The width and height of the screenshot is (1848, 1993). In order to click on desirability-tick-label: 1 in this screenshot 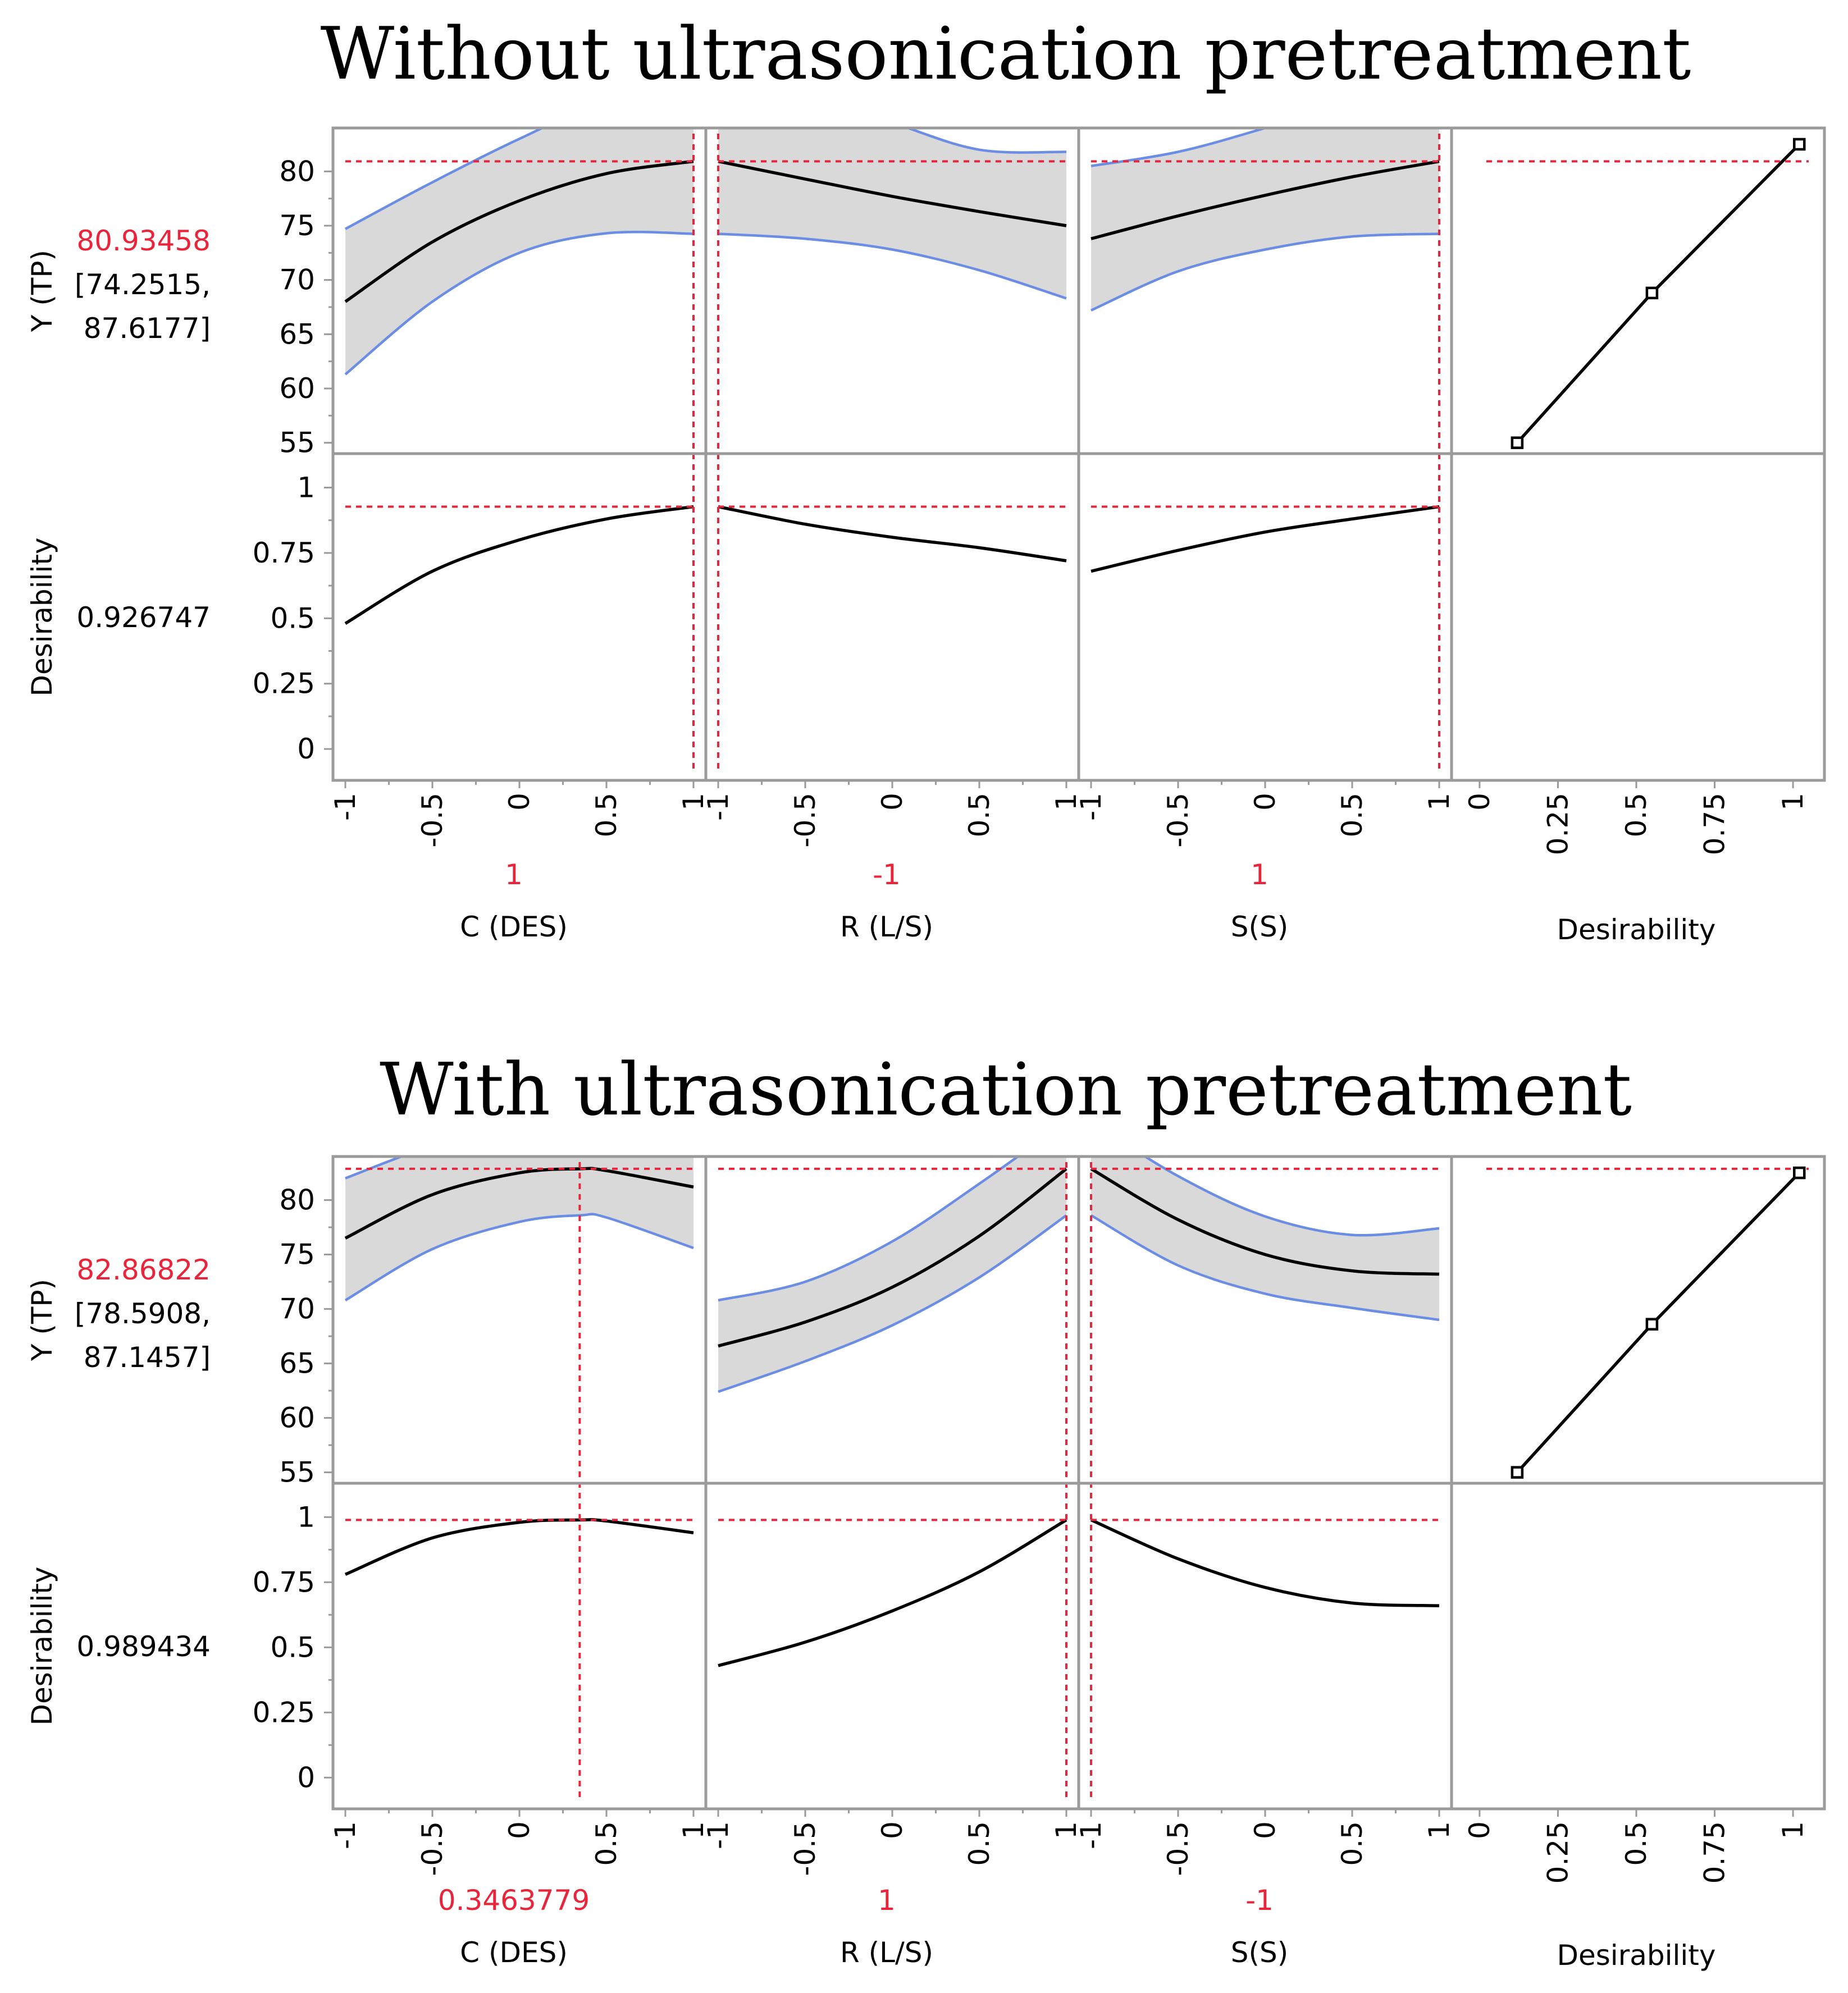, I will do `click(306, 1517)`.